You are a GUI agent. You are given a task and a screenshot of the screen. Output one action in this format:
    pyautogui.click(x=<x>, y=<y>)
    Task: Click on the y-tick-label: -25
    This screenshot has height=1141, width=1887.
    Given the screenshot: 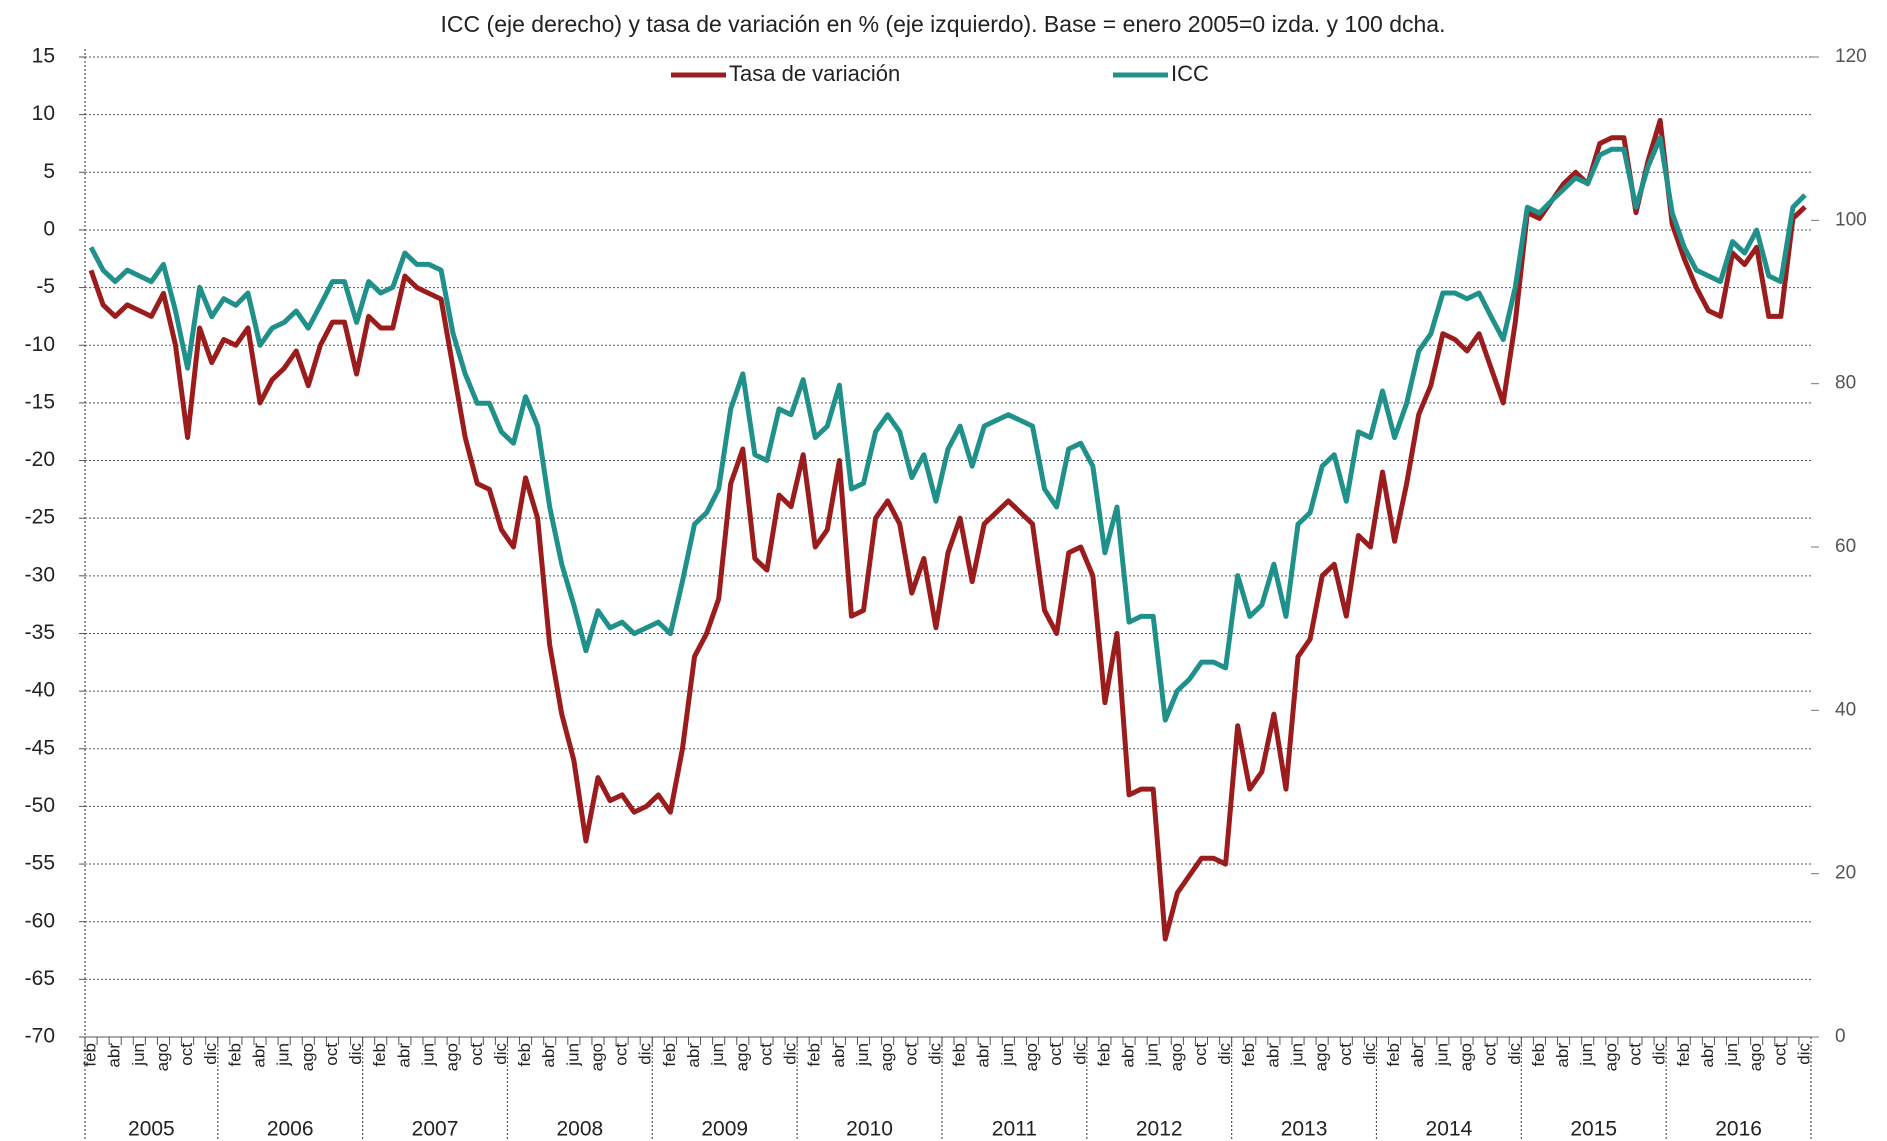 What is the action you would take?
    pyautogui.click(x=40, y=517)
    